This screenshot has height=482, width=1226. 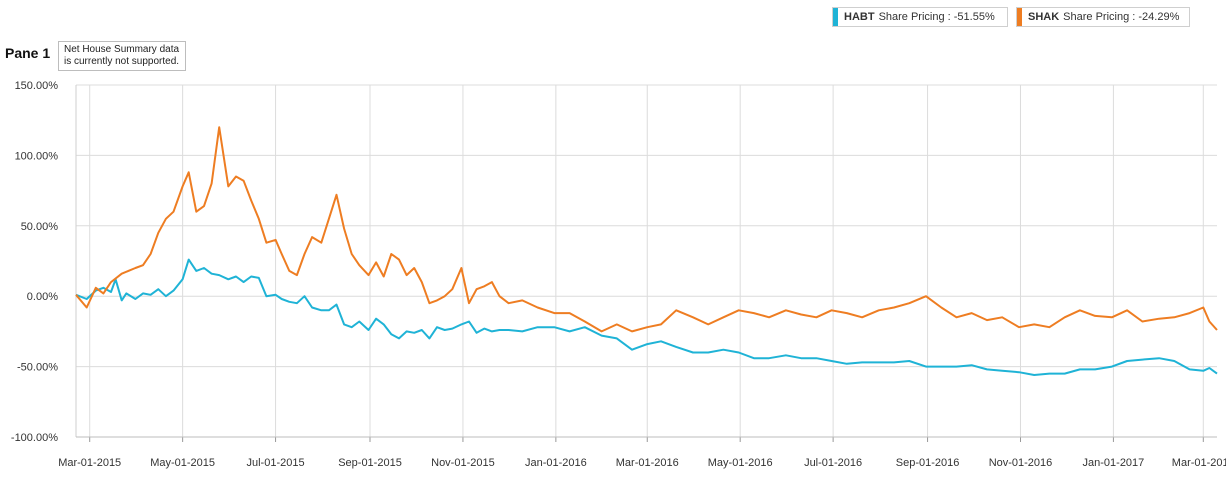 I want to click on x-tick-label: Mar-01-2016, so click(x=647, y=463).